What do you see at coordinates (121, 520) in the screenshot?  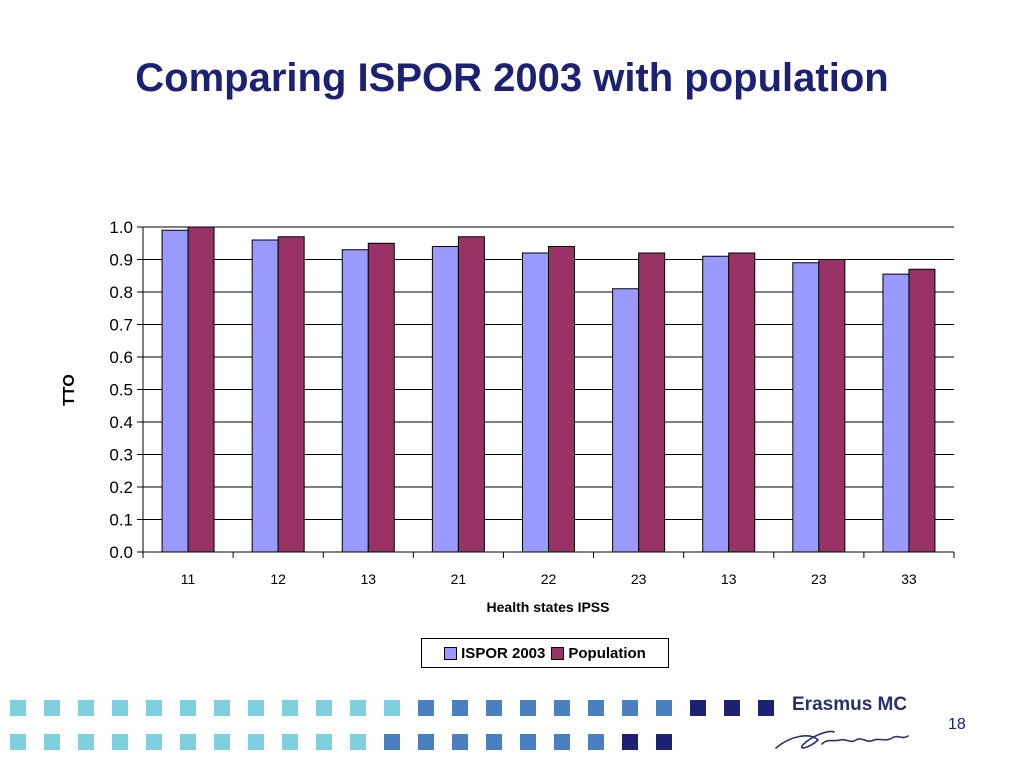 I see `y-tick-label: 0.1` at bounding box center [121, 520].